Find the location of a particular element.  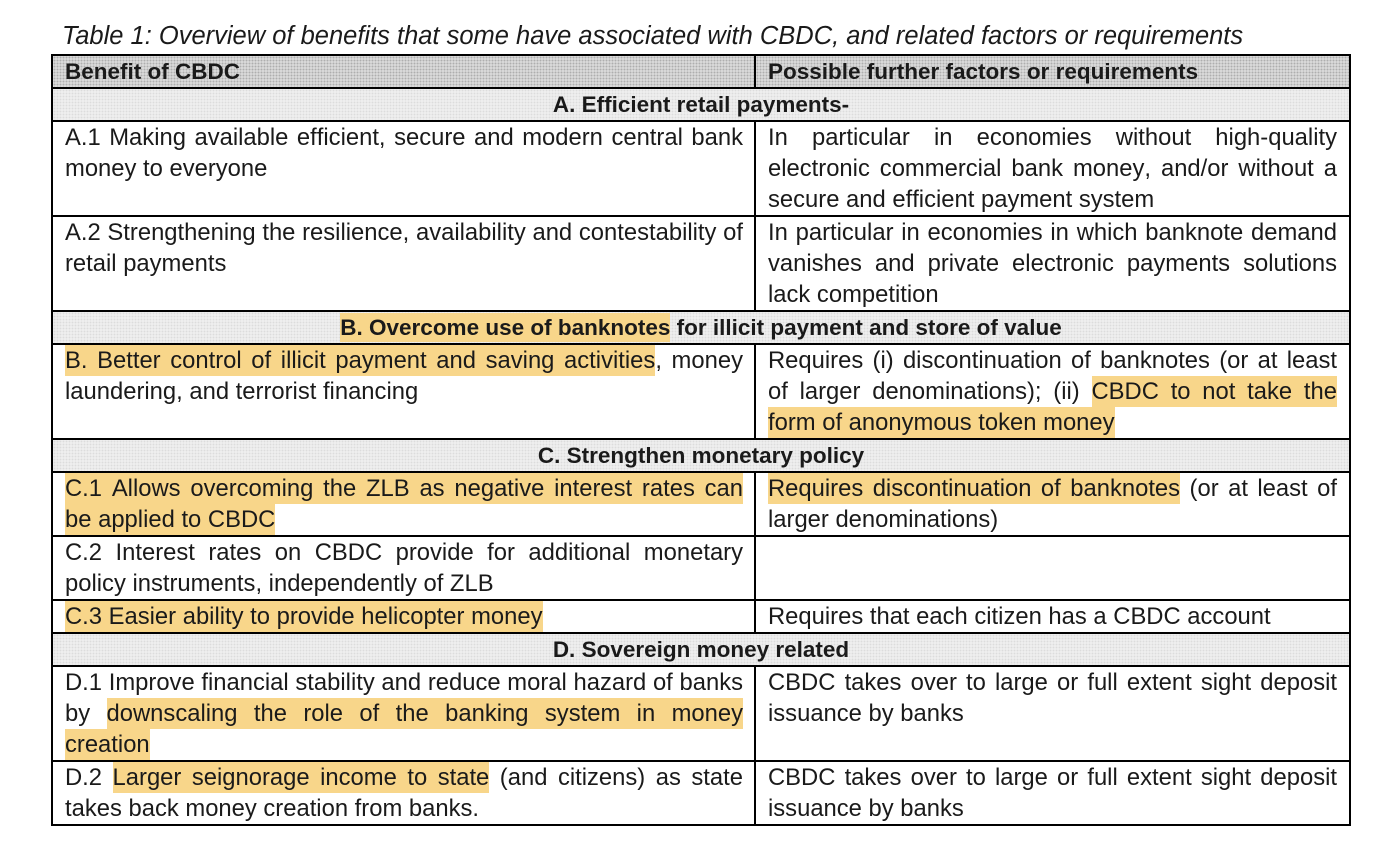

section-heading: C. Strengthen monetary policy is located at coordinates (702, 456).